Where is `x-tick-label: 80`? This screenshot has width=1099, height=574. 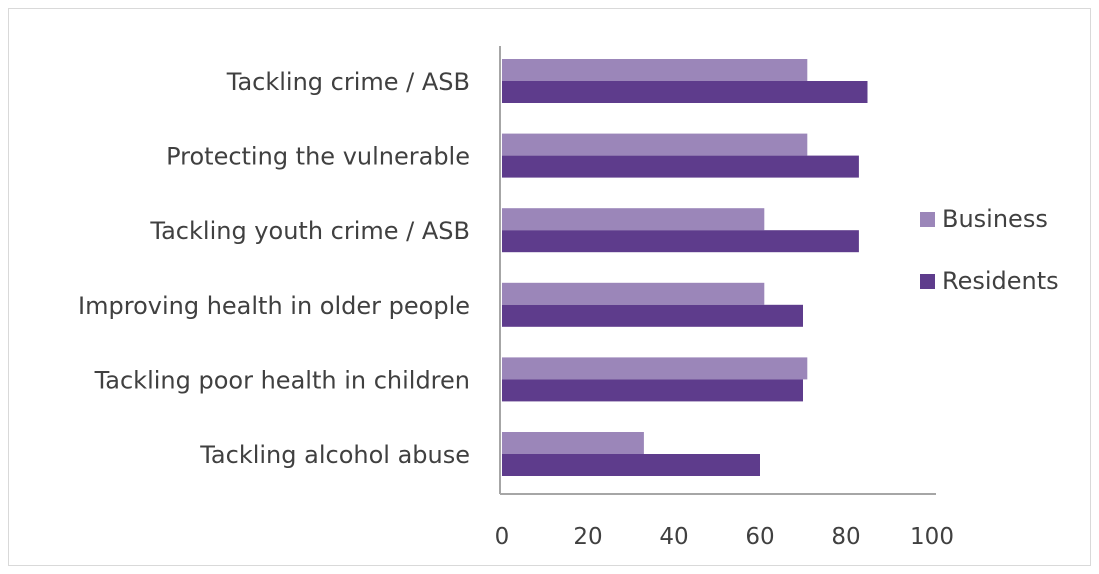
x-tick-label: 80 is located at coordinates (845, 537).